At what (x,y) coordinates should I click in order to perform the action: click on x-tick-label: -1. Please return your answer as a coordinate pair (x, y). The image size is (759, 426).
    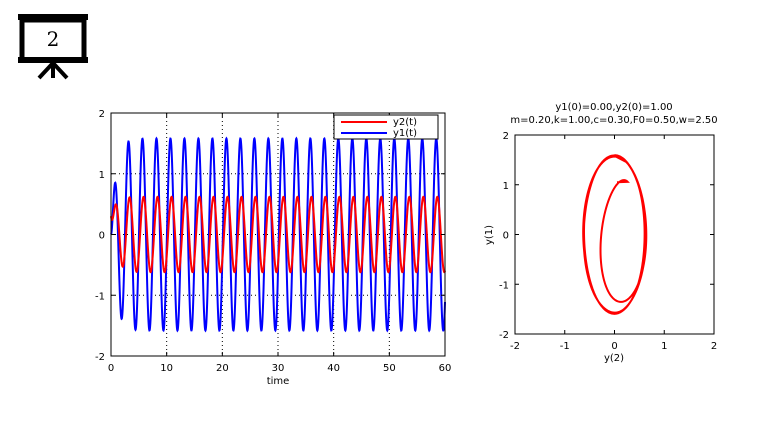
    Looking at the image, I should click on (565, 346).